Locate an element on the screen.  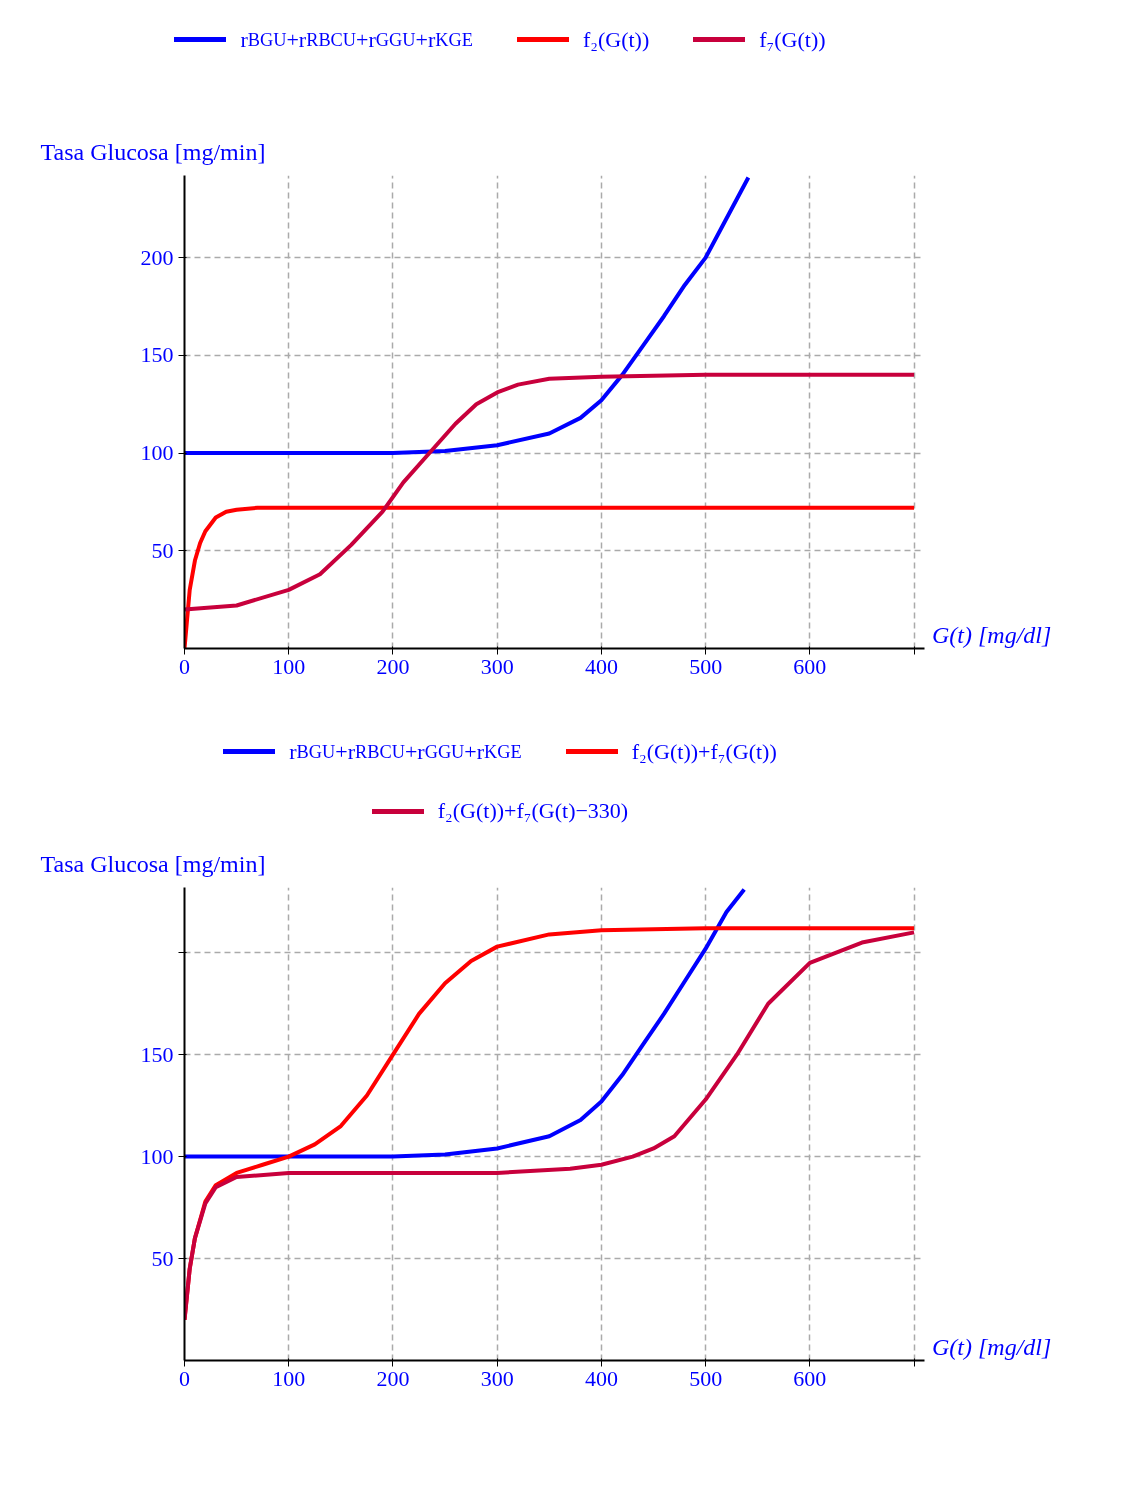
legend-label: f₂(G(t))+f₇(G(t)−330) is located at coordinates (532, 811).